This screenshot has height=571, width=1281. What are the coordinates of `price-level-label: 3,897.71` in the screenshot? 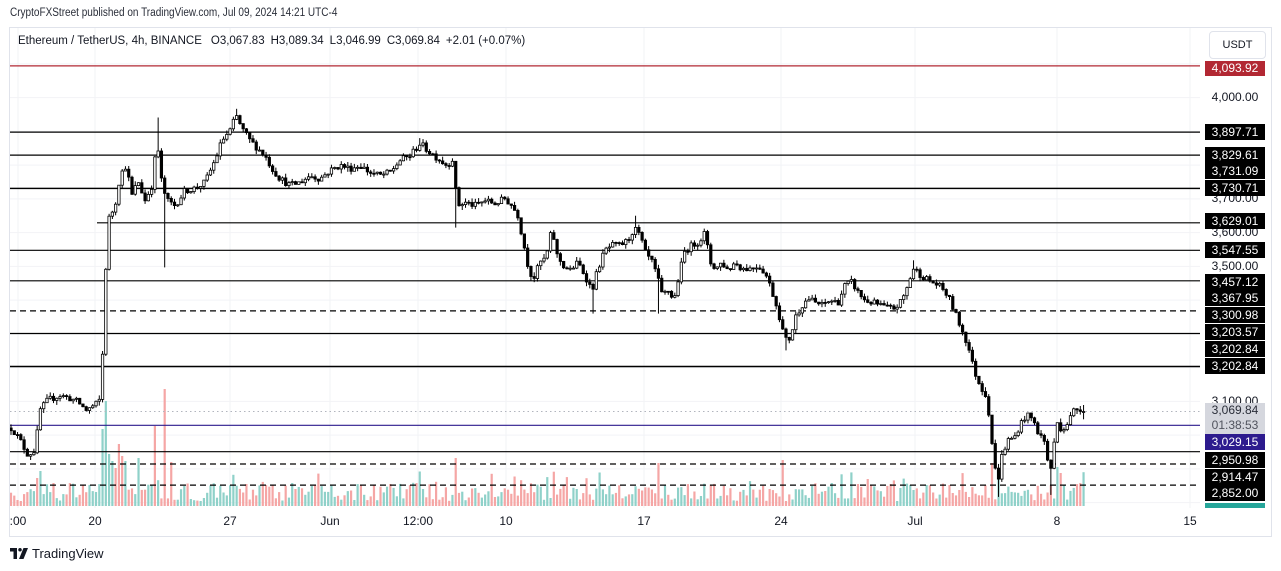 It's located at (1235, 132).